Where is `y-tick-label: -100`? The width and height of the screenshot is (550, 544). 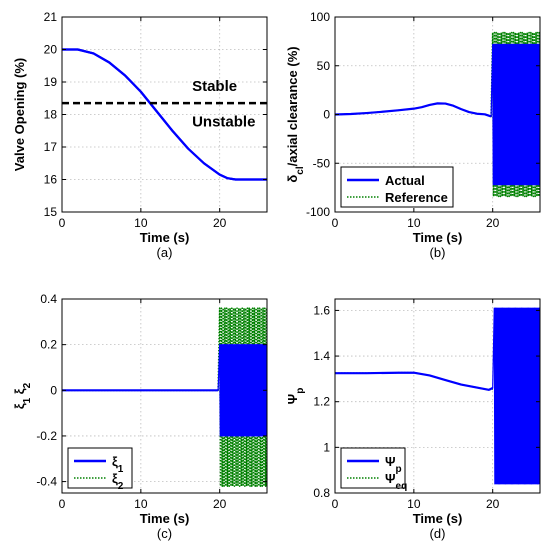
y-tick-label: -100 is located at coordinates (318, 212).